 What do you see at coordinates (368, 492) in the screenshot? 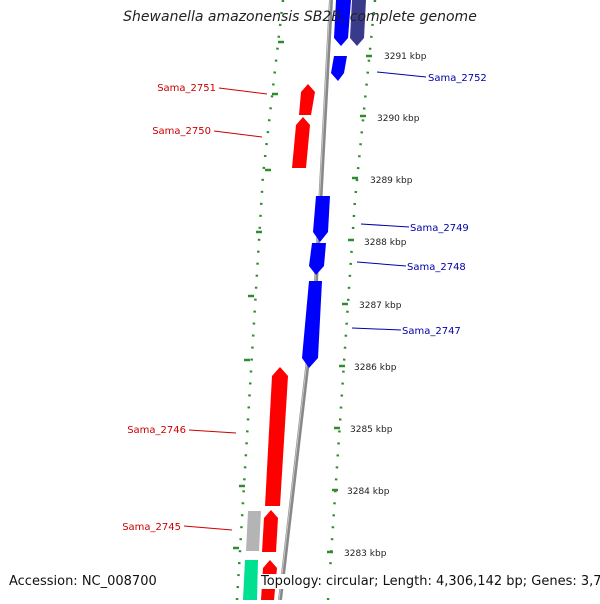
I see `scale-tick-label: 3284 kbp` at bounding box center [368, 492].